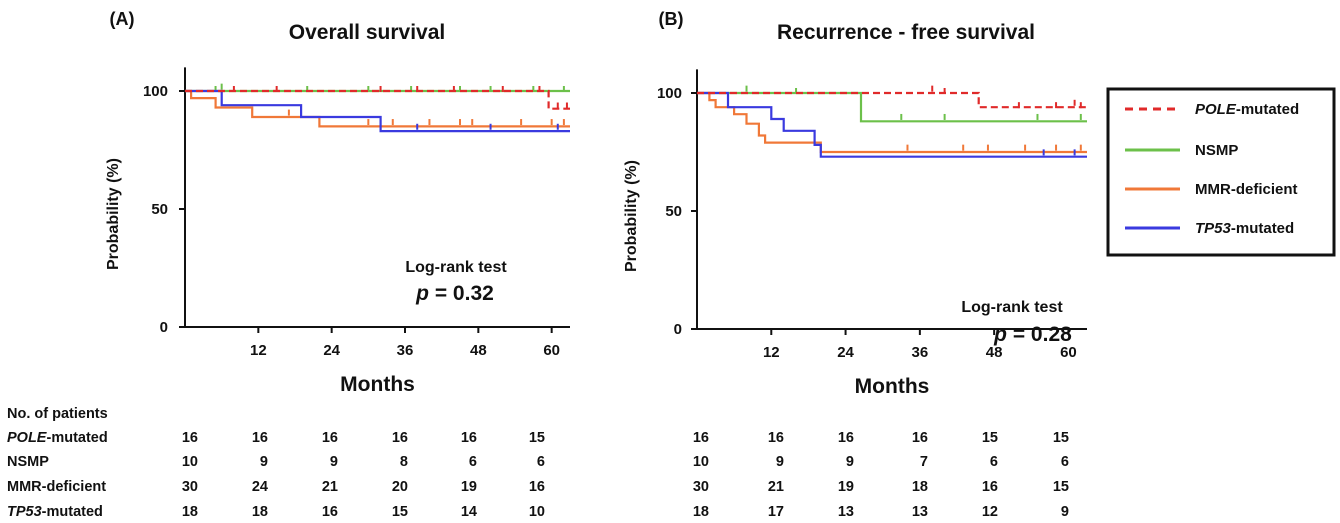  What do you see at coordinates (122, 19) in the screenshot?
I see `panel-label: (A)` at bounding box center [122, 19].